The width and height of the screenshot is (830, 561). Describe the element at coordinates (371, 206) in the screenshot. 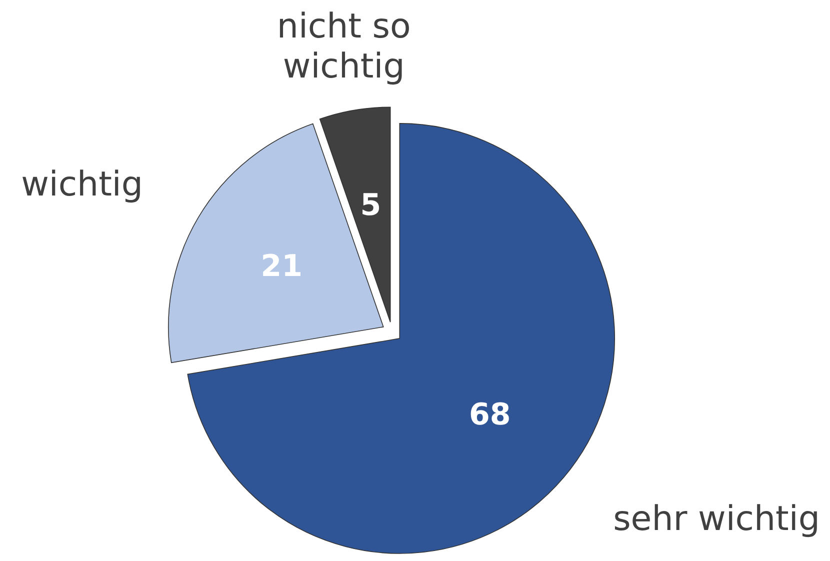

I see `data-label: 5` at that location.